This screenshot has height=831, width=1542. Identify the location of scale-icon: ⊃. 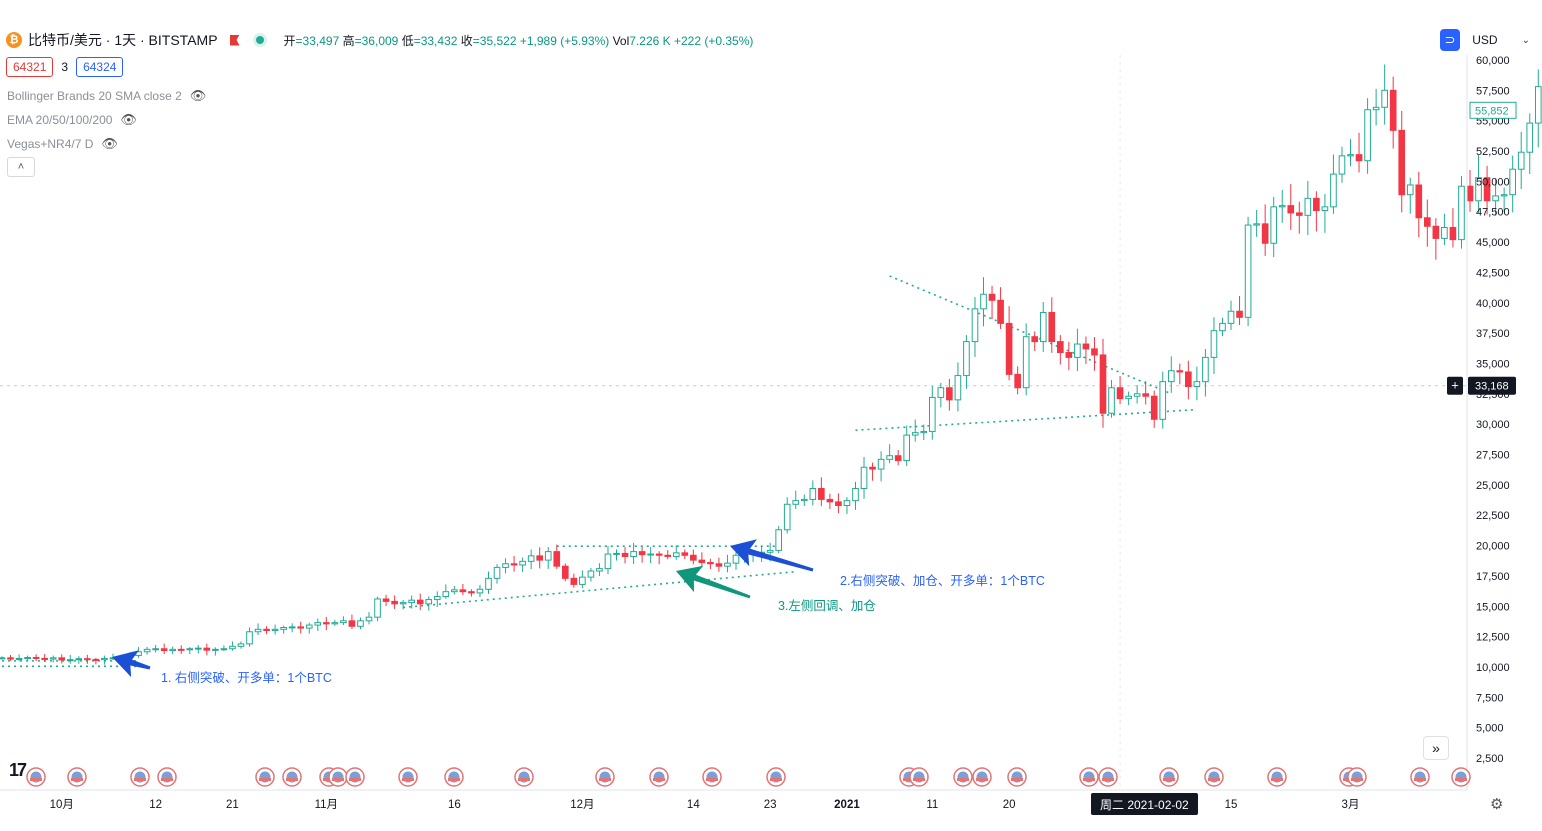
(1450, 40).